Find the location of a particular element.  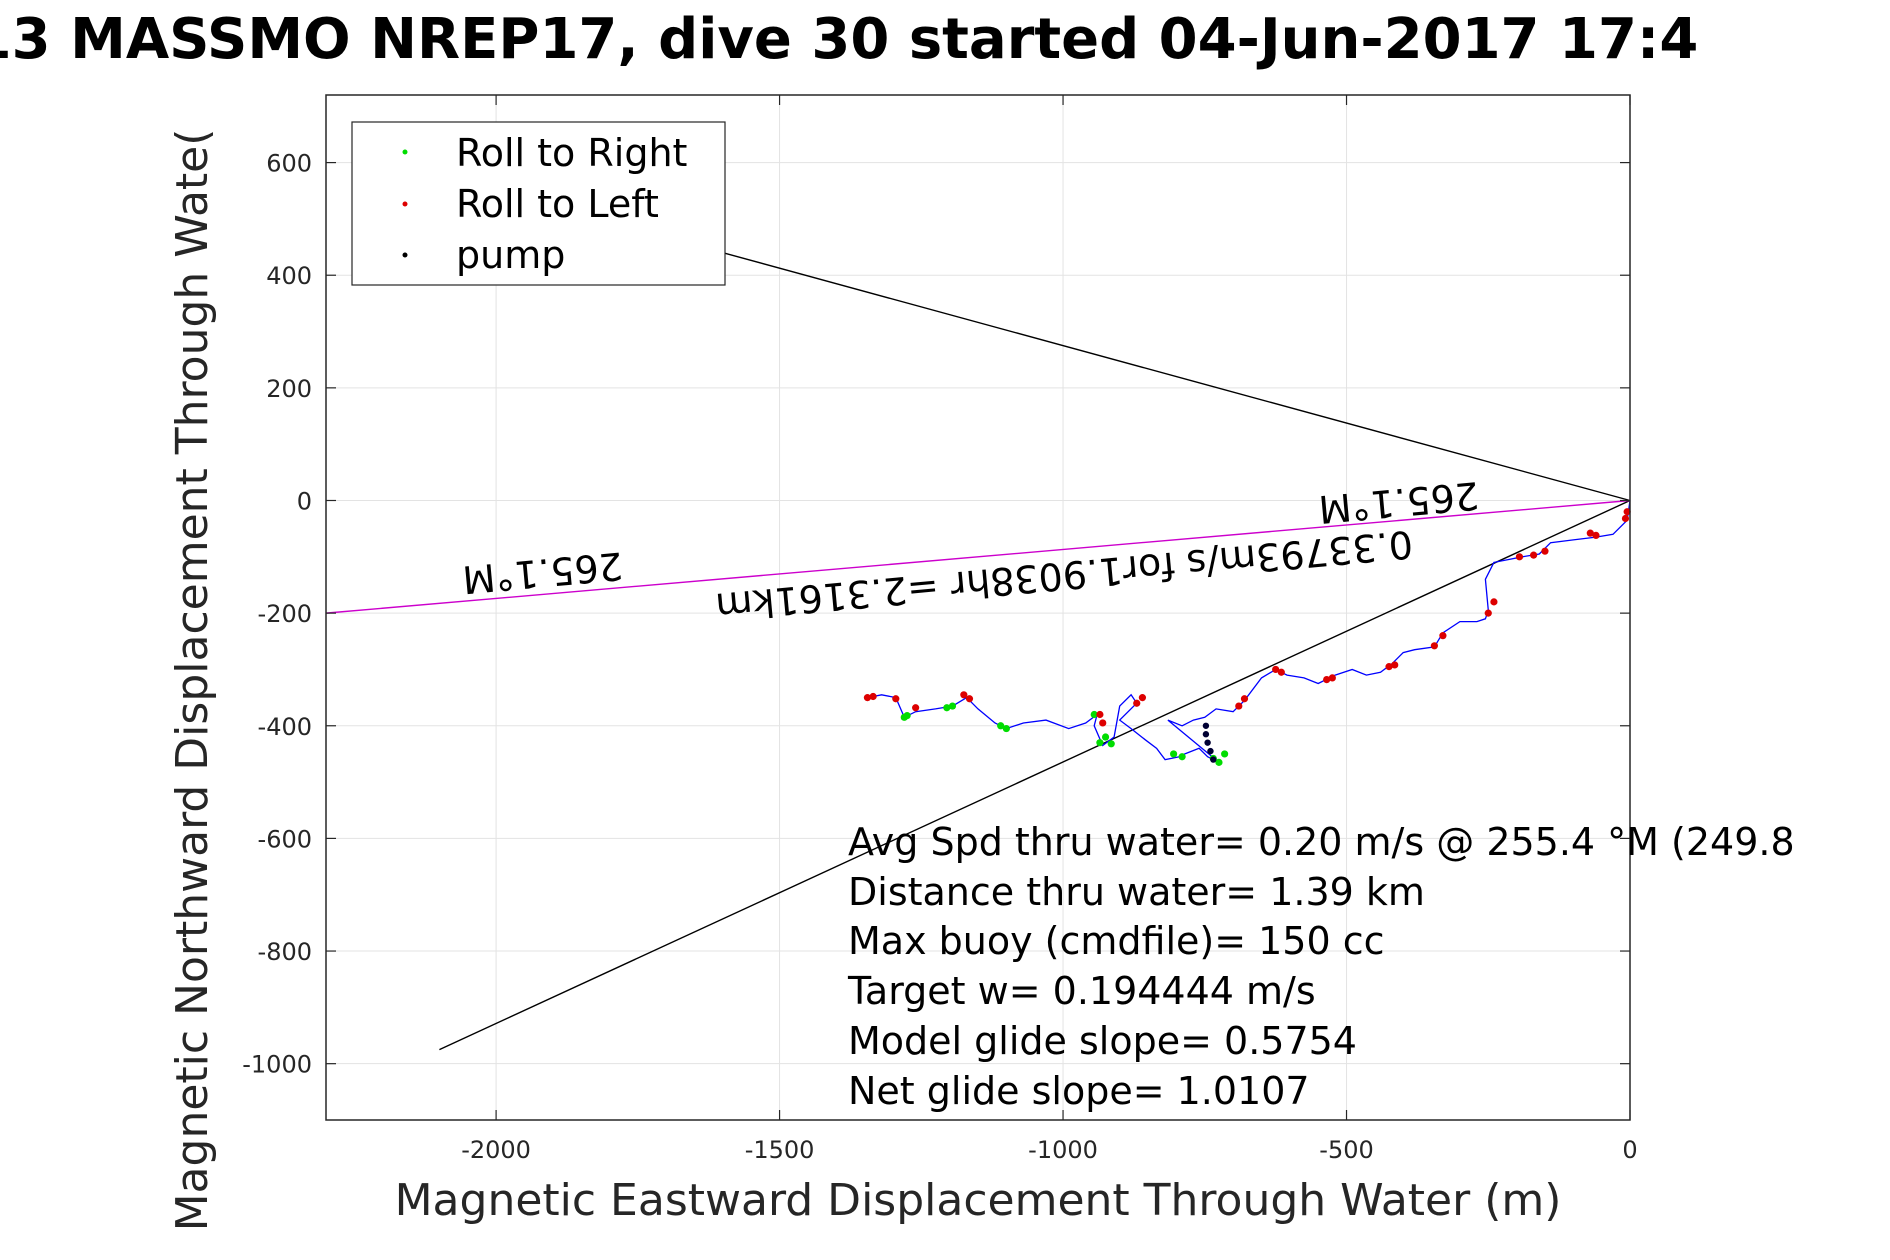

y-tick-label: -400 is located at coordinates (285, 727).